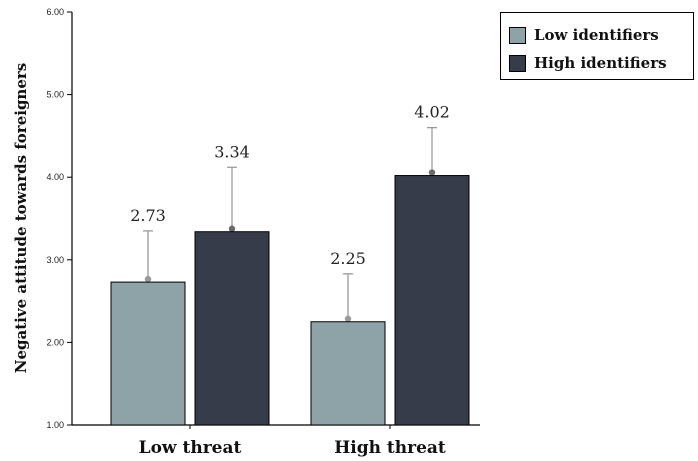 Image resolution: width=698 pixels, height=461 pixels. Describe the element at coordinates (55, 95) in the screenshot. I see `y-tick-label: 5.00` at that location.